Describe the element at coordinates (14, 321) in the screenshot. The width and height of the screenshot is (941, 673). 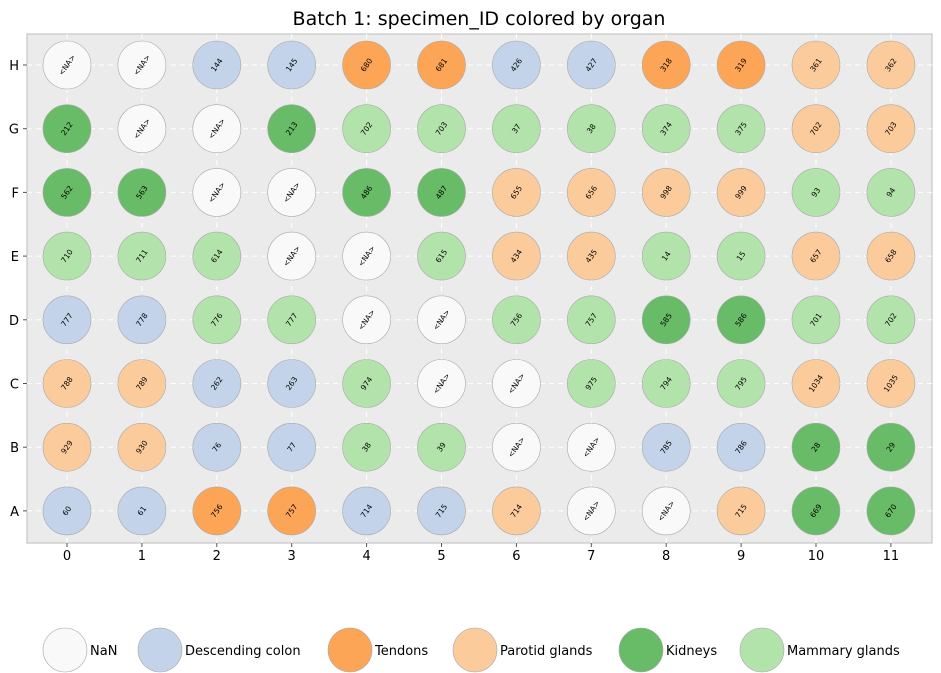
I see `y-tick-label: D` at that location.